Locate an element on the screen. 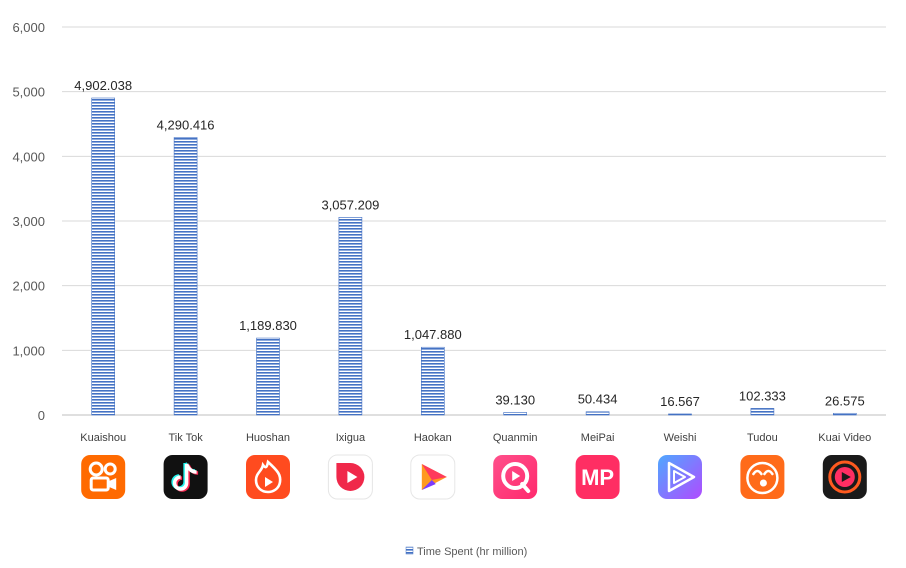 This screenshot has width=906, height=568. x-tick-label: Weishi is located at coordinates (680, 438).